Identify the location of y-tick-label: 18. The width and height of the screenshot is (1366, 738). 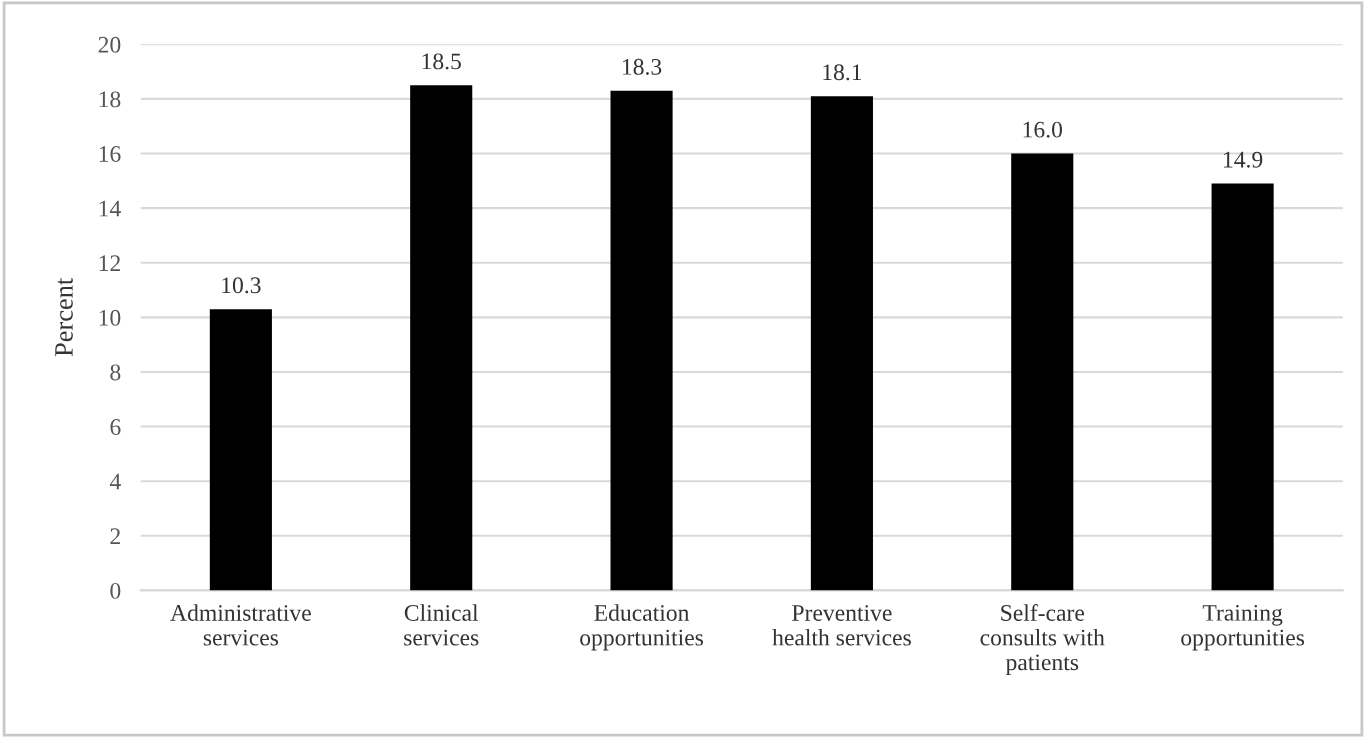
(110, 99).